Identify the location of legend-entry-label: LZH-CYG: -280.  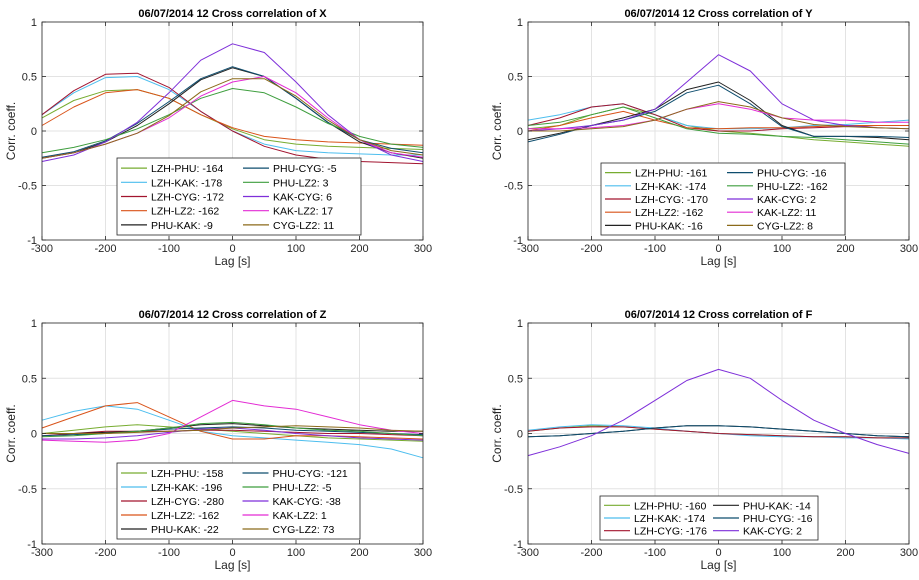
(187, 502).